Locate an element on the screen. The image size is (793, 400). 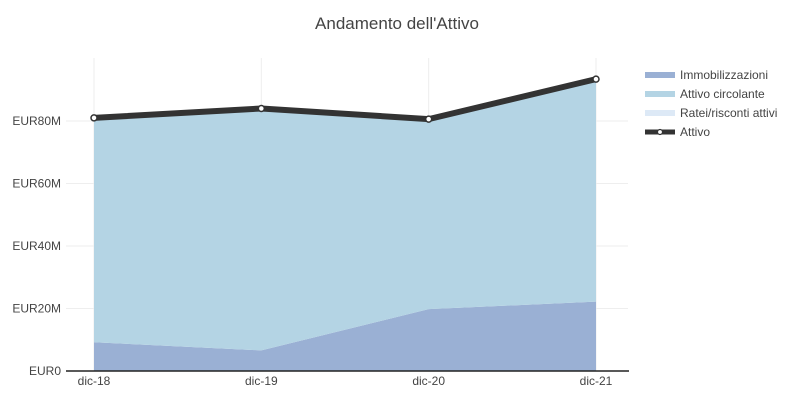
x-tick-label: dic-19 is located at coordinates (261, 381).